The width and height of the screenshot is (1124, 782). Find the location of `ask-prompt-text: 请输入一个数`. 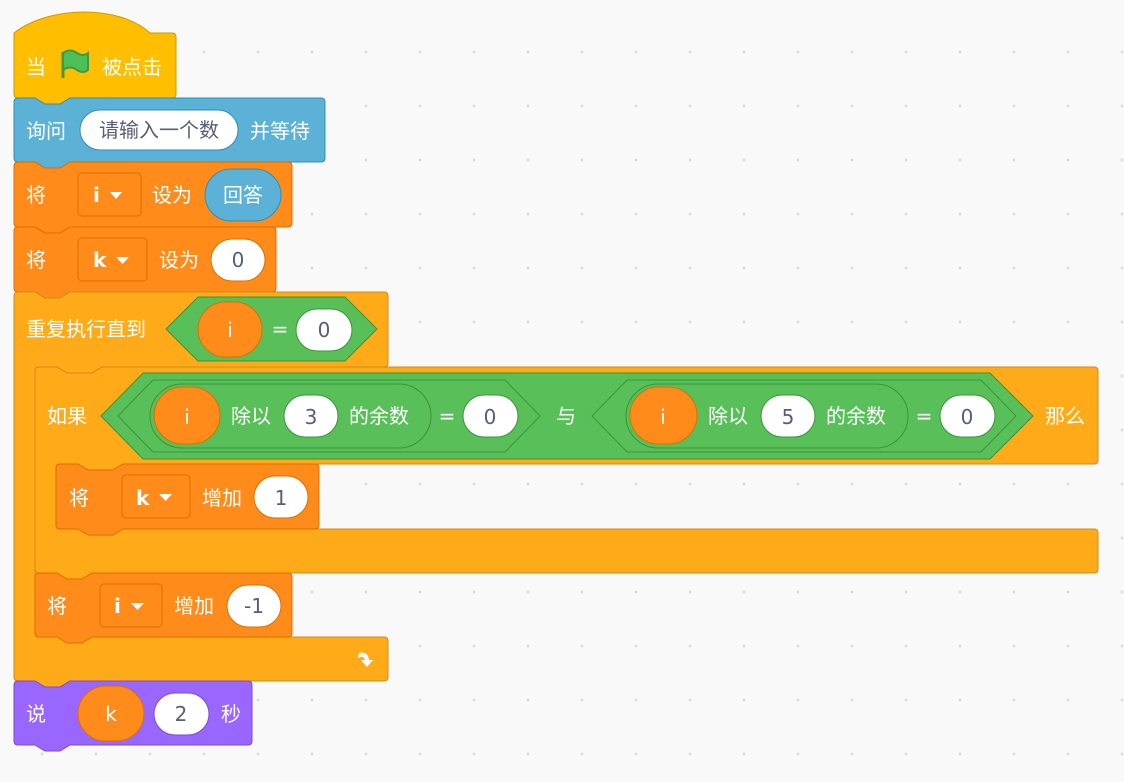

ask-prompt-text: 请输入一个数 is located at coordinates (159, 130).